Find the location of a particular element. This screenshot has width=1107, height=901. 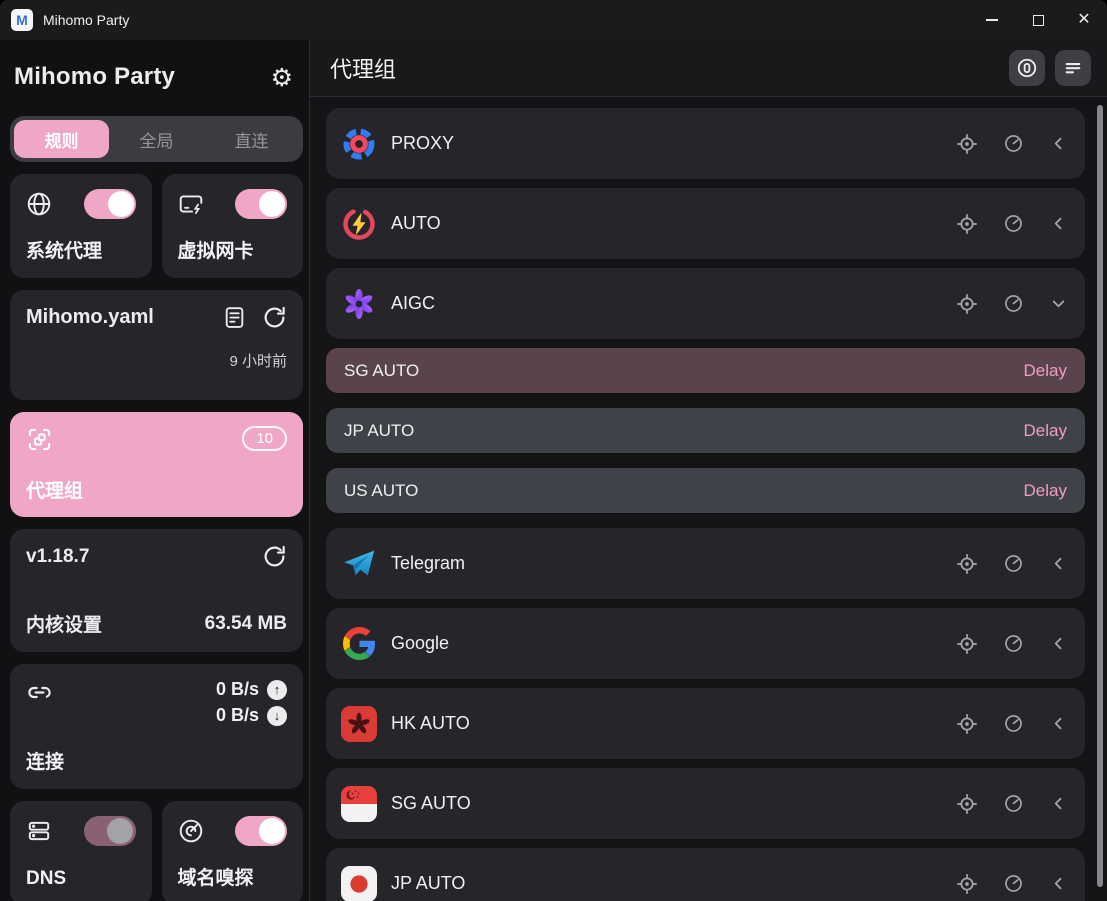

proxy-node-name: SG AUTO is located at coordinates (382, 370).